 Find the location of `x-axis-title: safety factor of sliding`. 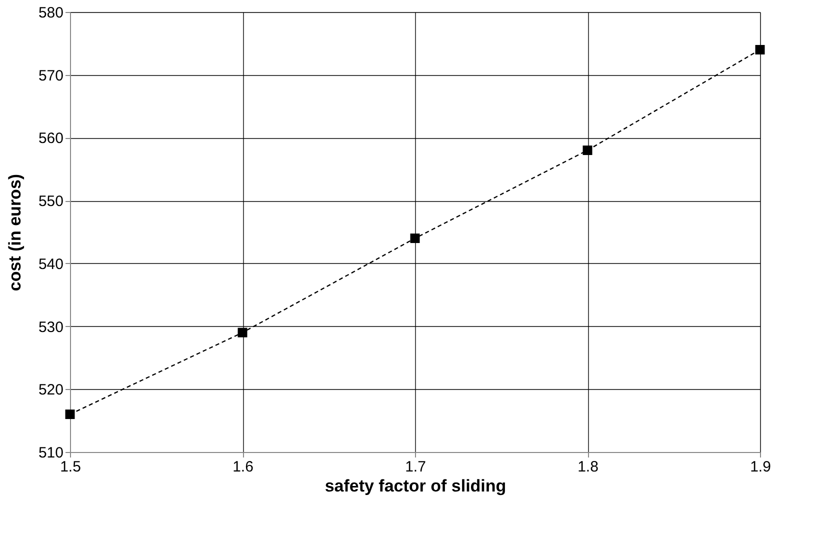

x-axis-title: safety factor of sliding is located at coordinates (415, 486).